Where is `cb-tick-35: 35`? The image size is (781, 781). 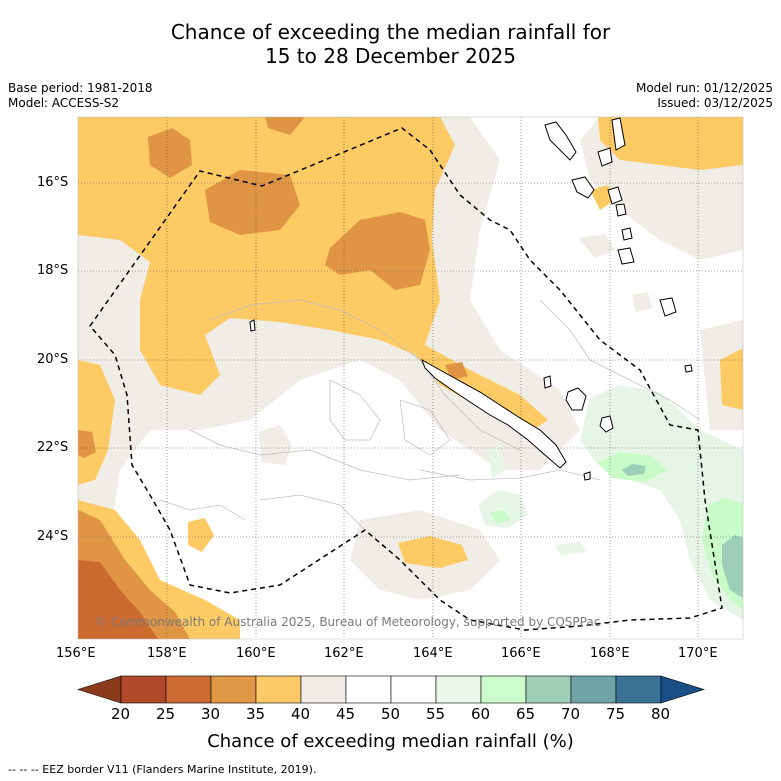
cb-tick-35: 35 is located at coordinates (256, 714).